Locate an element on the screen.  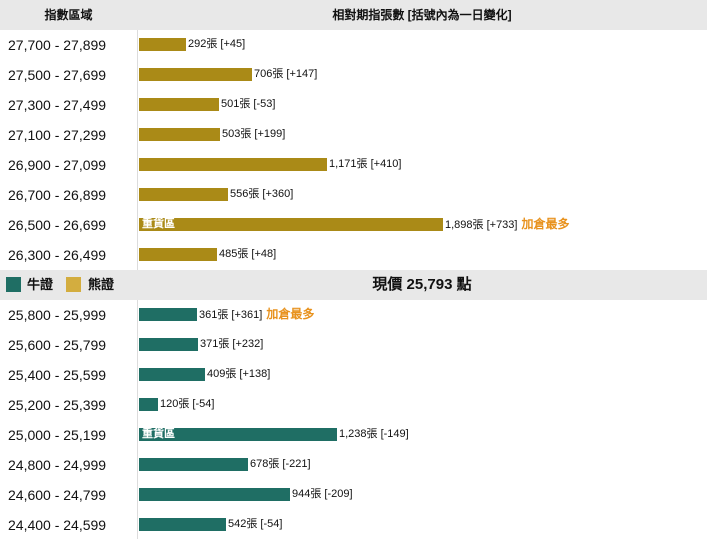
index-range-label: 24,600 - 24,799 is located at coordinates (57, 495).